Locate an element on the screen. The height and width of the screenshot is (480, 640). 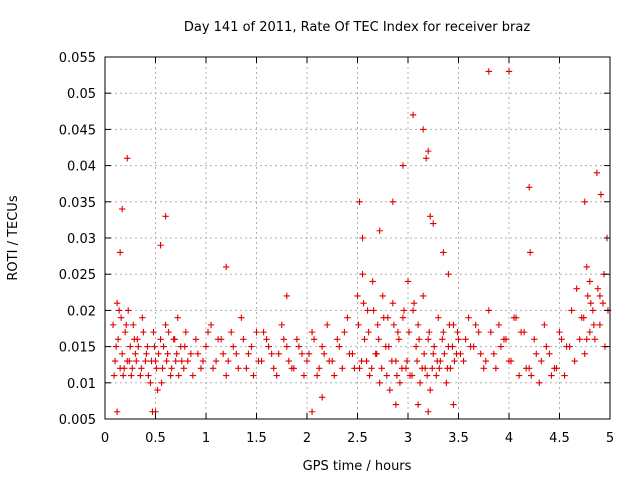
x-tick-label: 0.5 is located at coordinates (155, 438).